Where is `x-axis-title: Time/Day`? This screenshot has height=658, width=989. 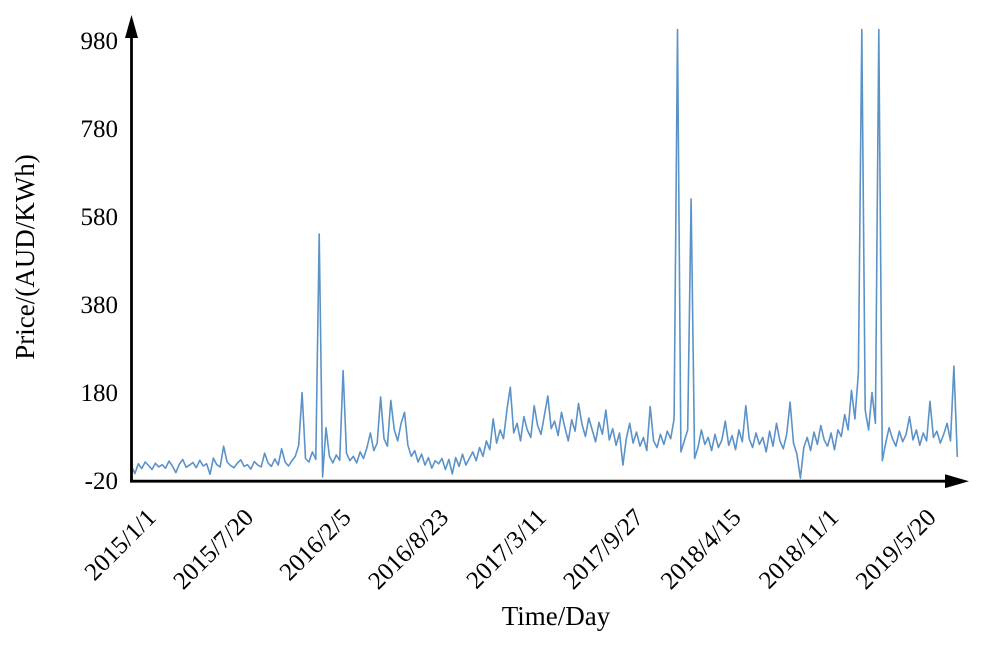 x-axis-title: Time/Day is located at coordinates (556, 616).